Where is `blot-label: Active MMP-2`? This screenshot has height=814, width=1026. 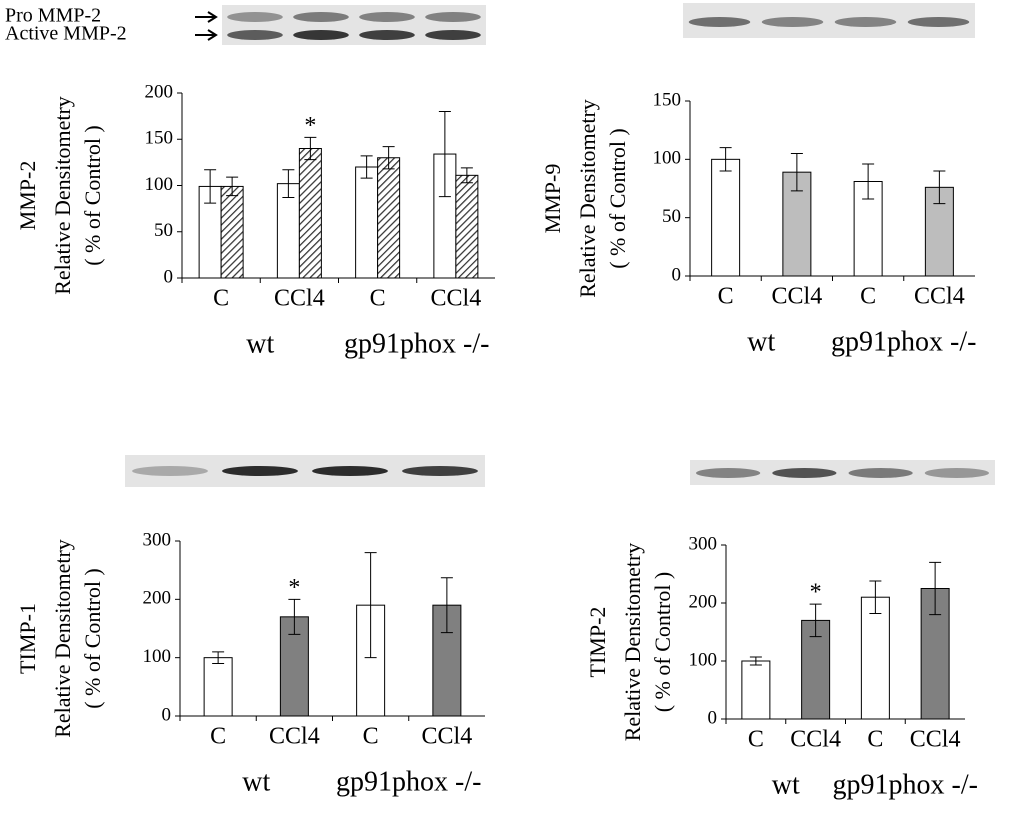
blot-label: Active MMP-2 is located at coordinates (66, 34).